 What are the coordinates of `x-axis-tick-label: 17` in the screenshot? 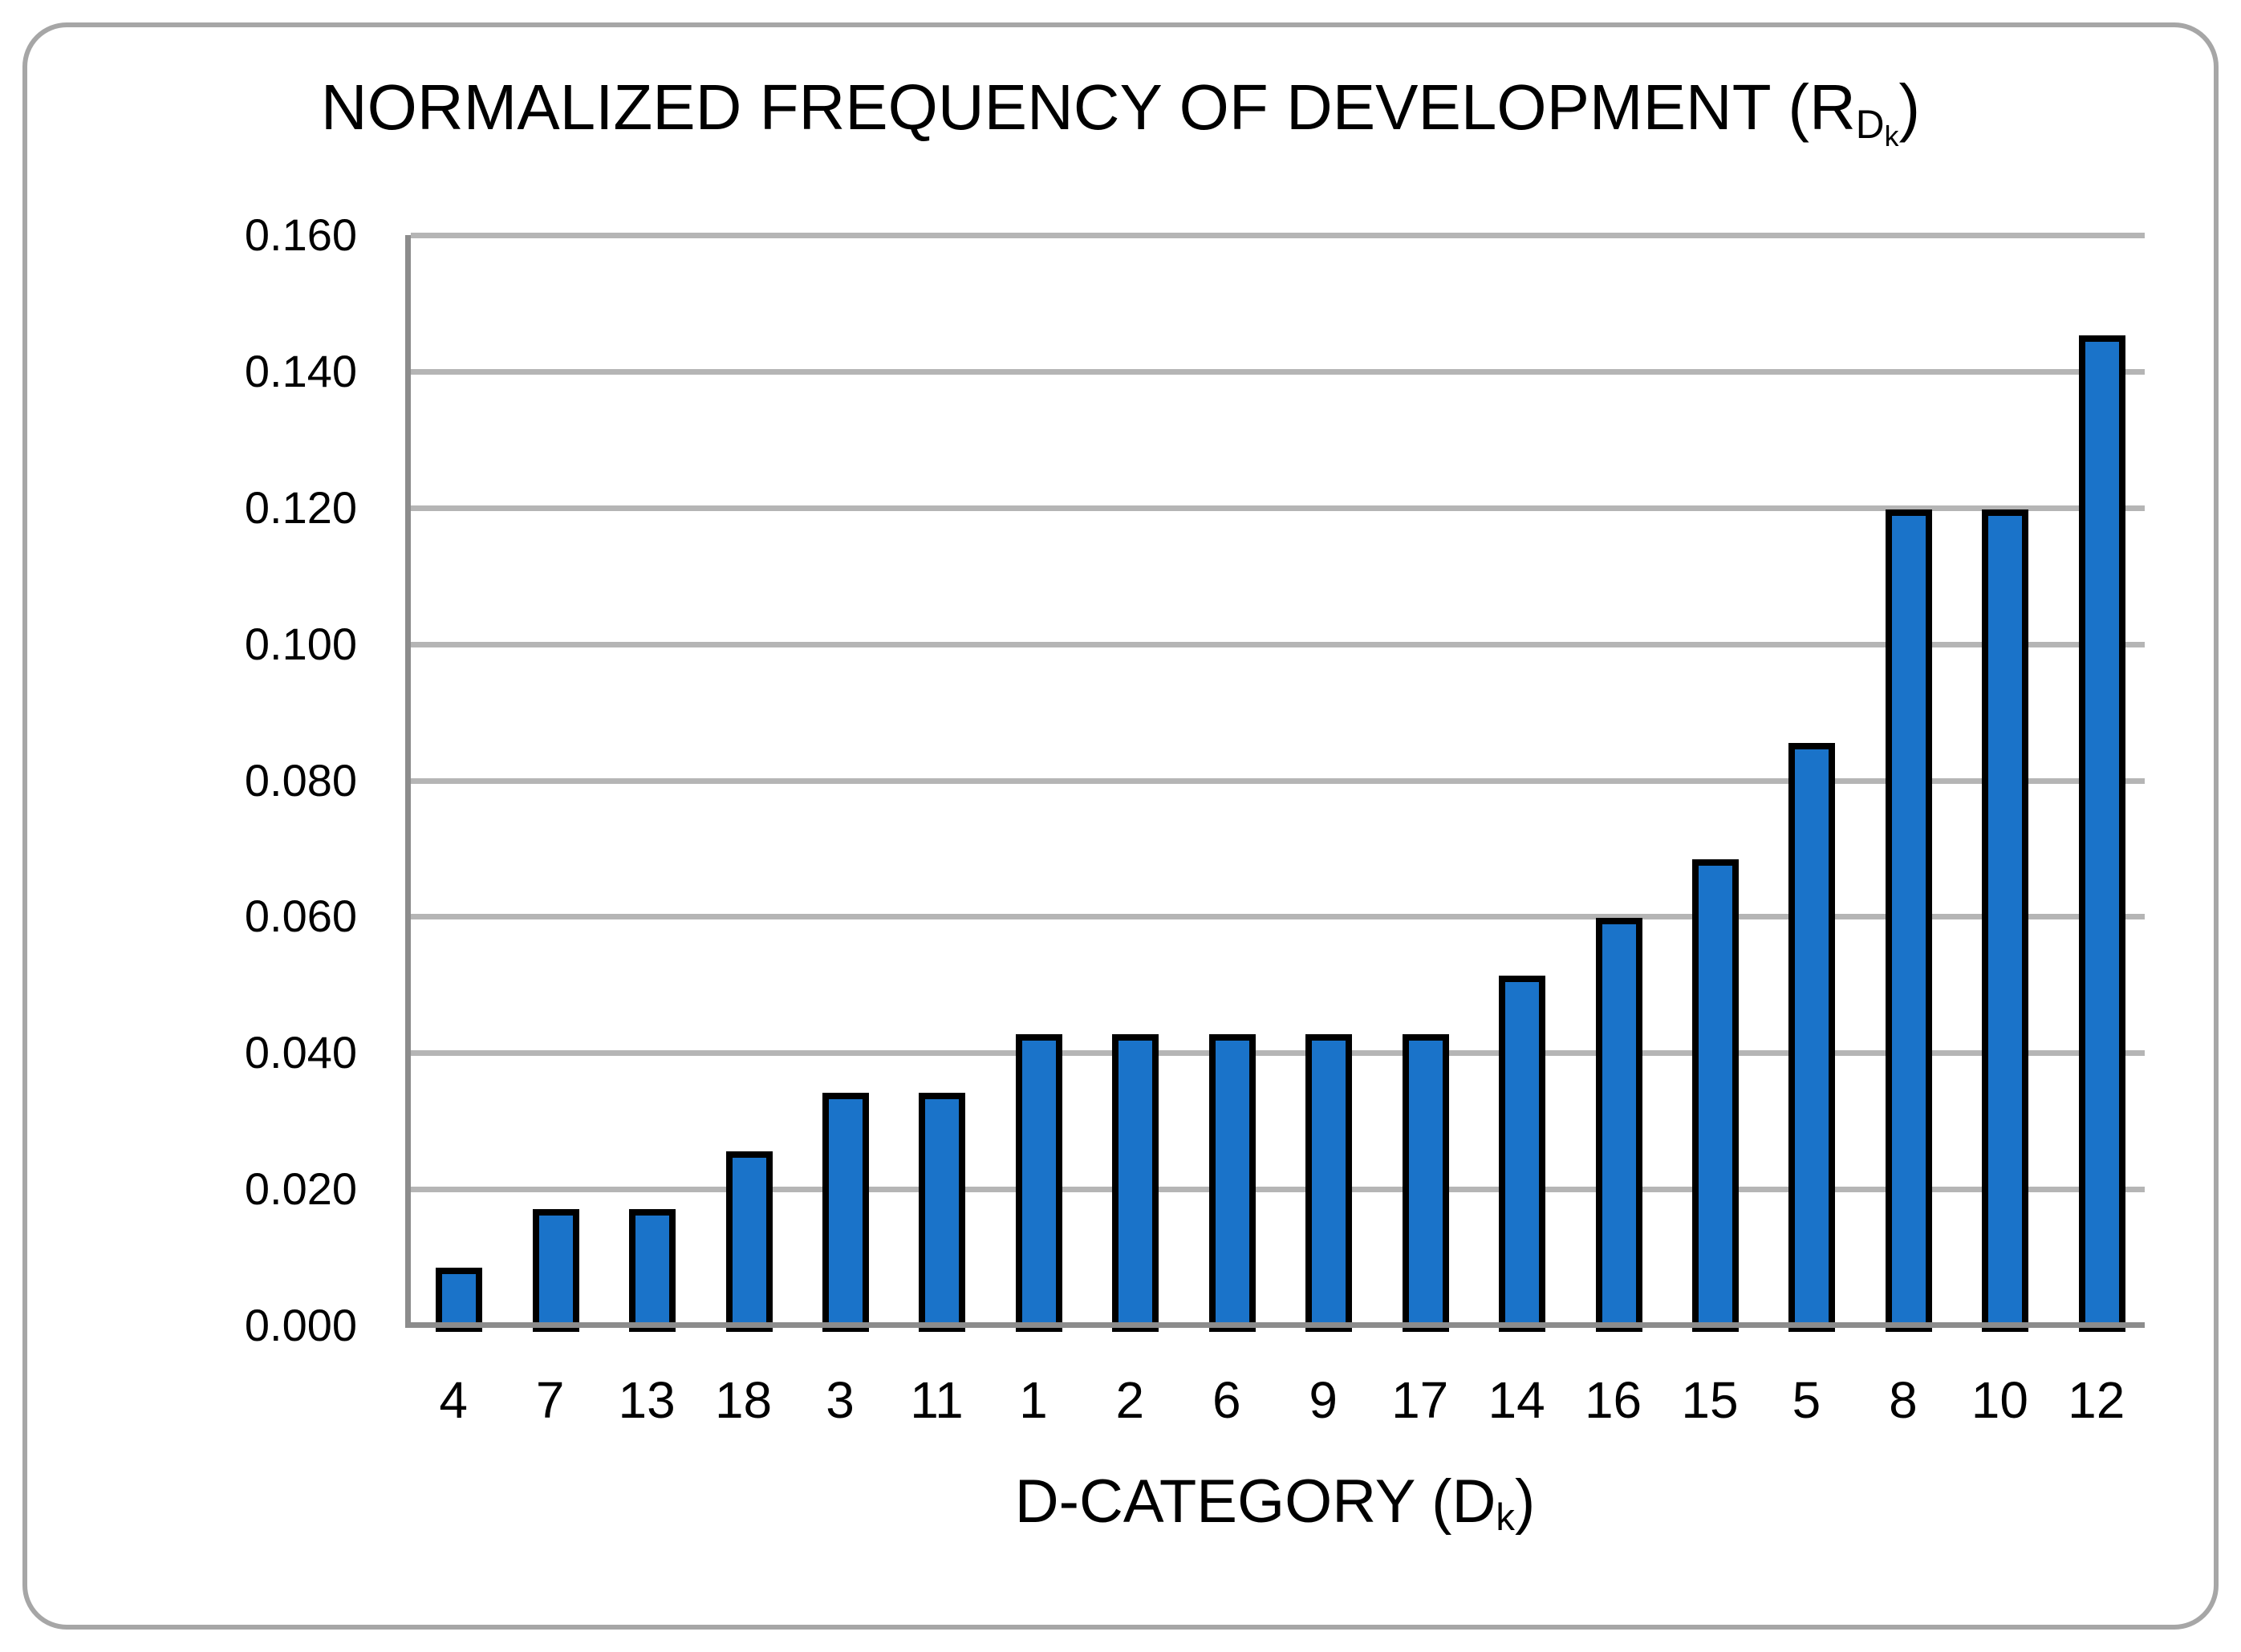 It's located at (1420, 1400).